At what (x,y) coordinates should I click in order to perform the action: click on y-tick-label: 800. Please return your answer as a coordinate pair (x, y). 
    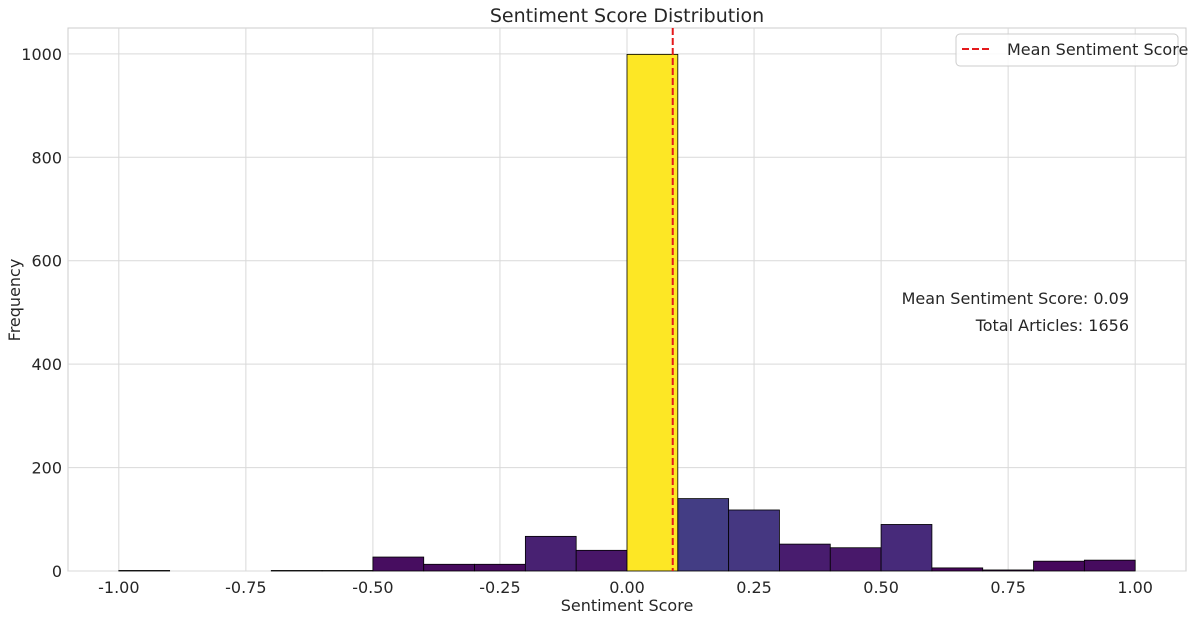
    Looking at the image, I should click on (46, 157).